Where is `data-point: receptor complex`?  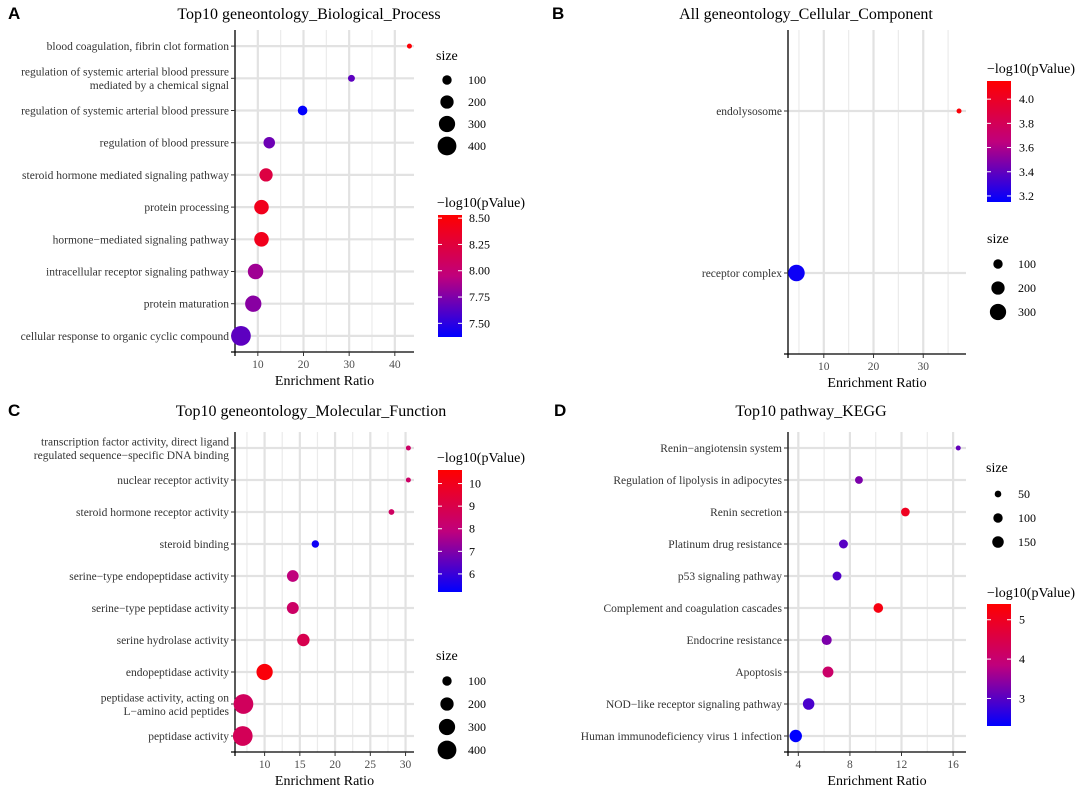 data-point: receptor complex is located at coordinates (796, 273).